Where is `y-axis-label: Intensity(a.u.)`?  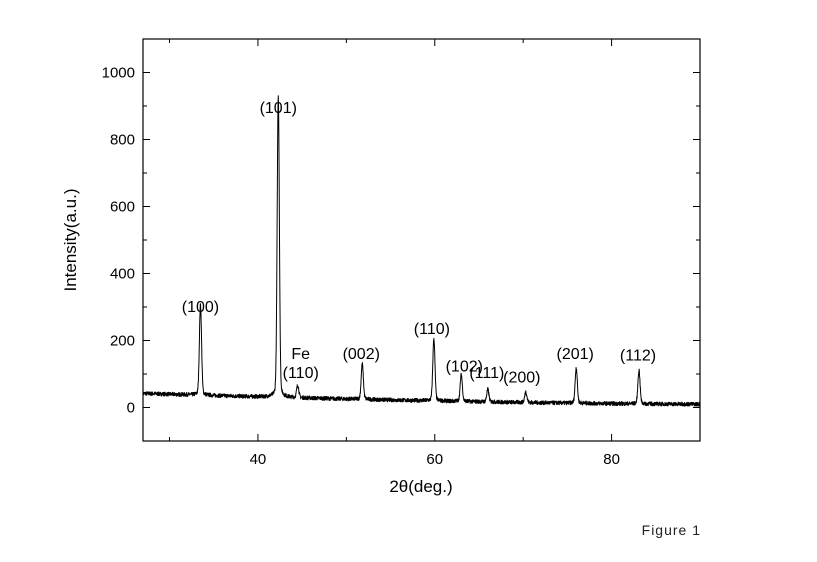 y-axis-label: Intensity(a.u.) is located at coordinates (70, 240).